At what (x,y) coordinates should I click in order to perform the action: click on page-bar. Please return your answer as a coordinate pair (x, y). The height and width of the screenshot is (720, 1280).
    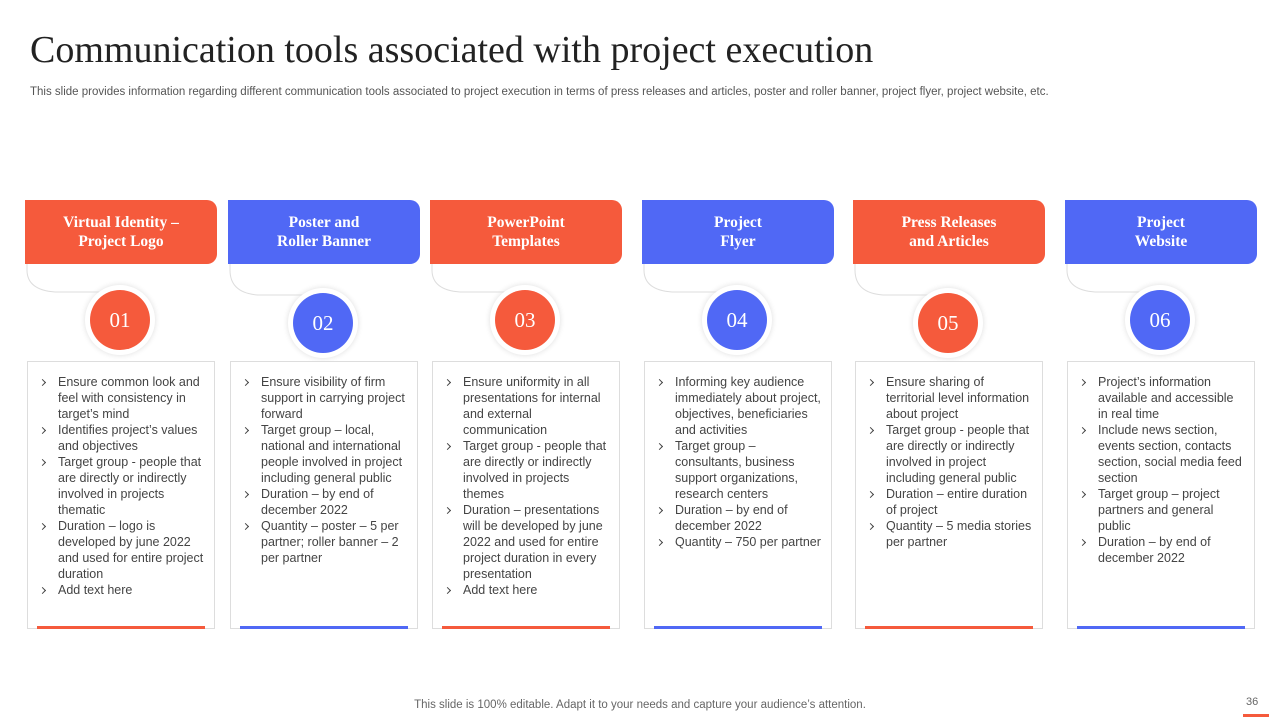
    Looking at the image, I should click on (1256, 715).